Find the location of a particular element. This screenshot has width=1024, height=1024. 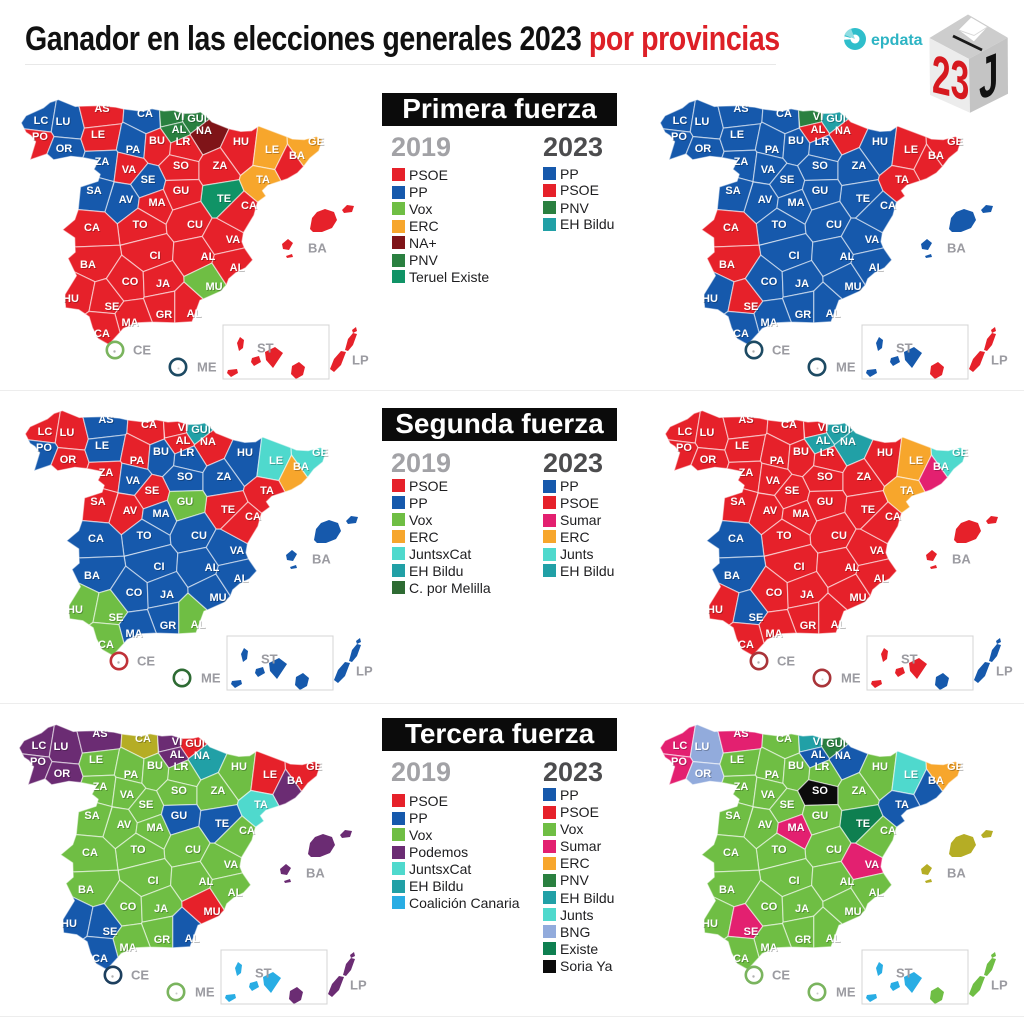

svg-text: 23 is located at coordinates (950, 77).